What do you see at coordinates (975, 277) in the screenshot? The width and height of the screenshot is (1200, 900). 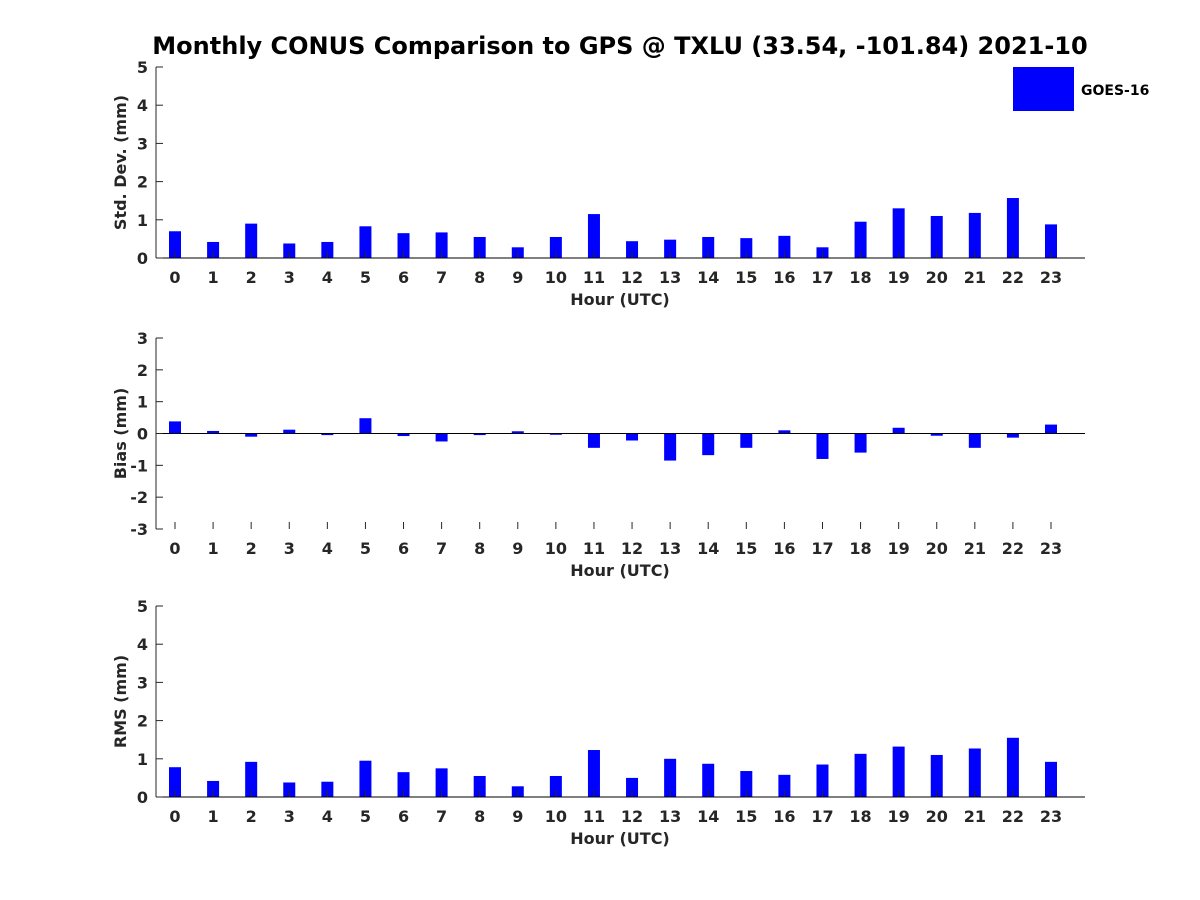 I see `std-x-tick-label: 21` at bounding box center [975, 277].